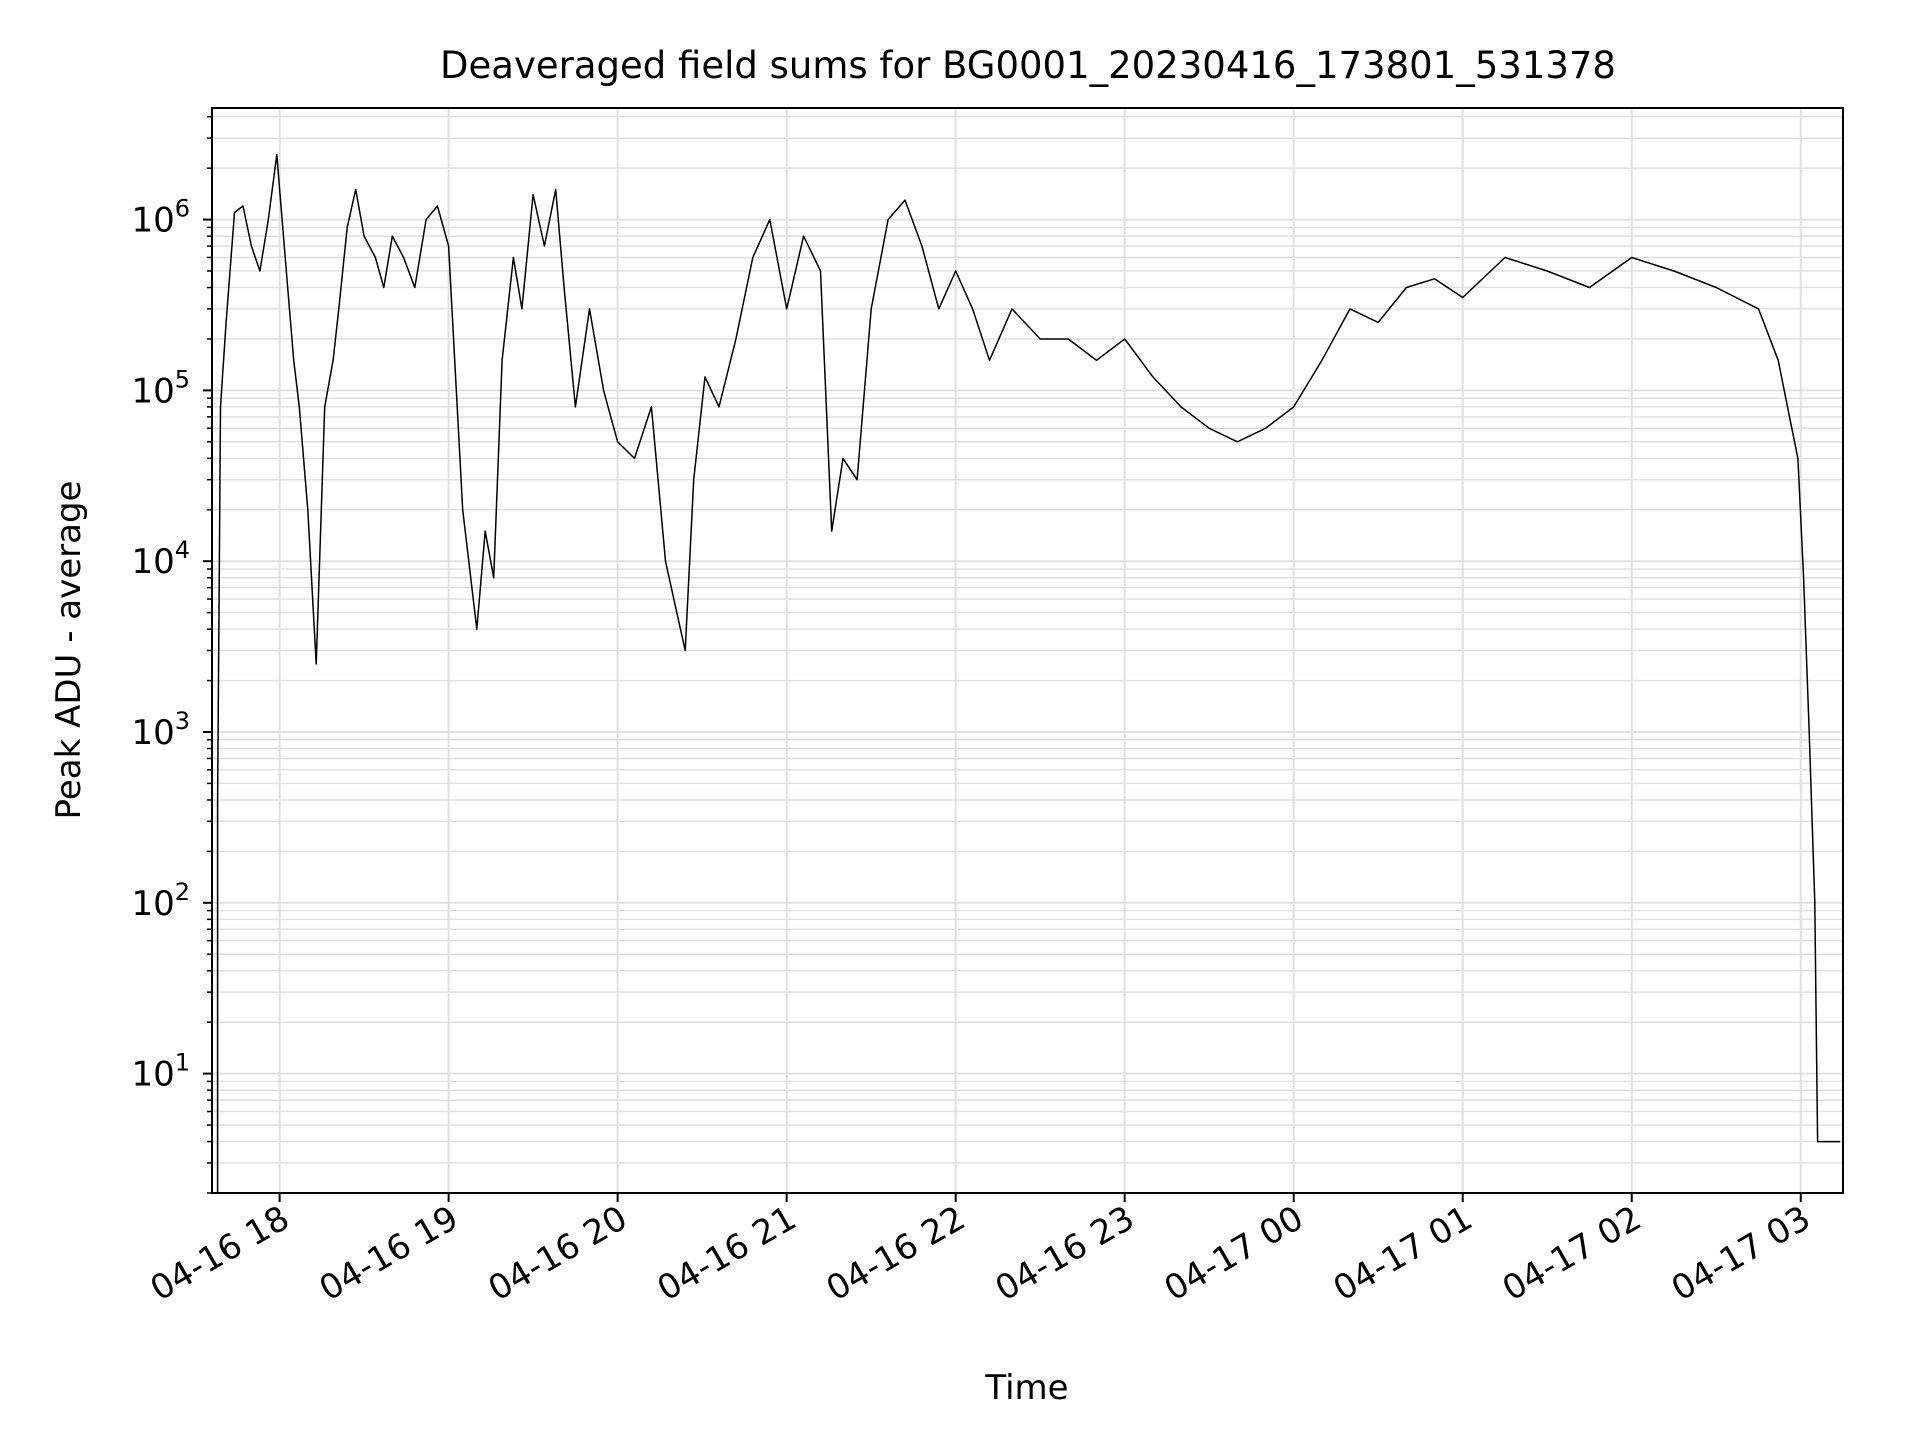 Image resolution: width=1920 pixels, height=1440 pixels. Describe the element at coordinates (69, 650) in the screenshot. I see `y-axis-label: Peak ADU - average` at that location.